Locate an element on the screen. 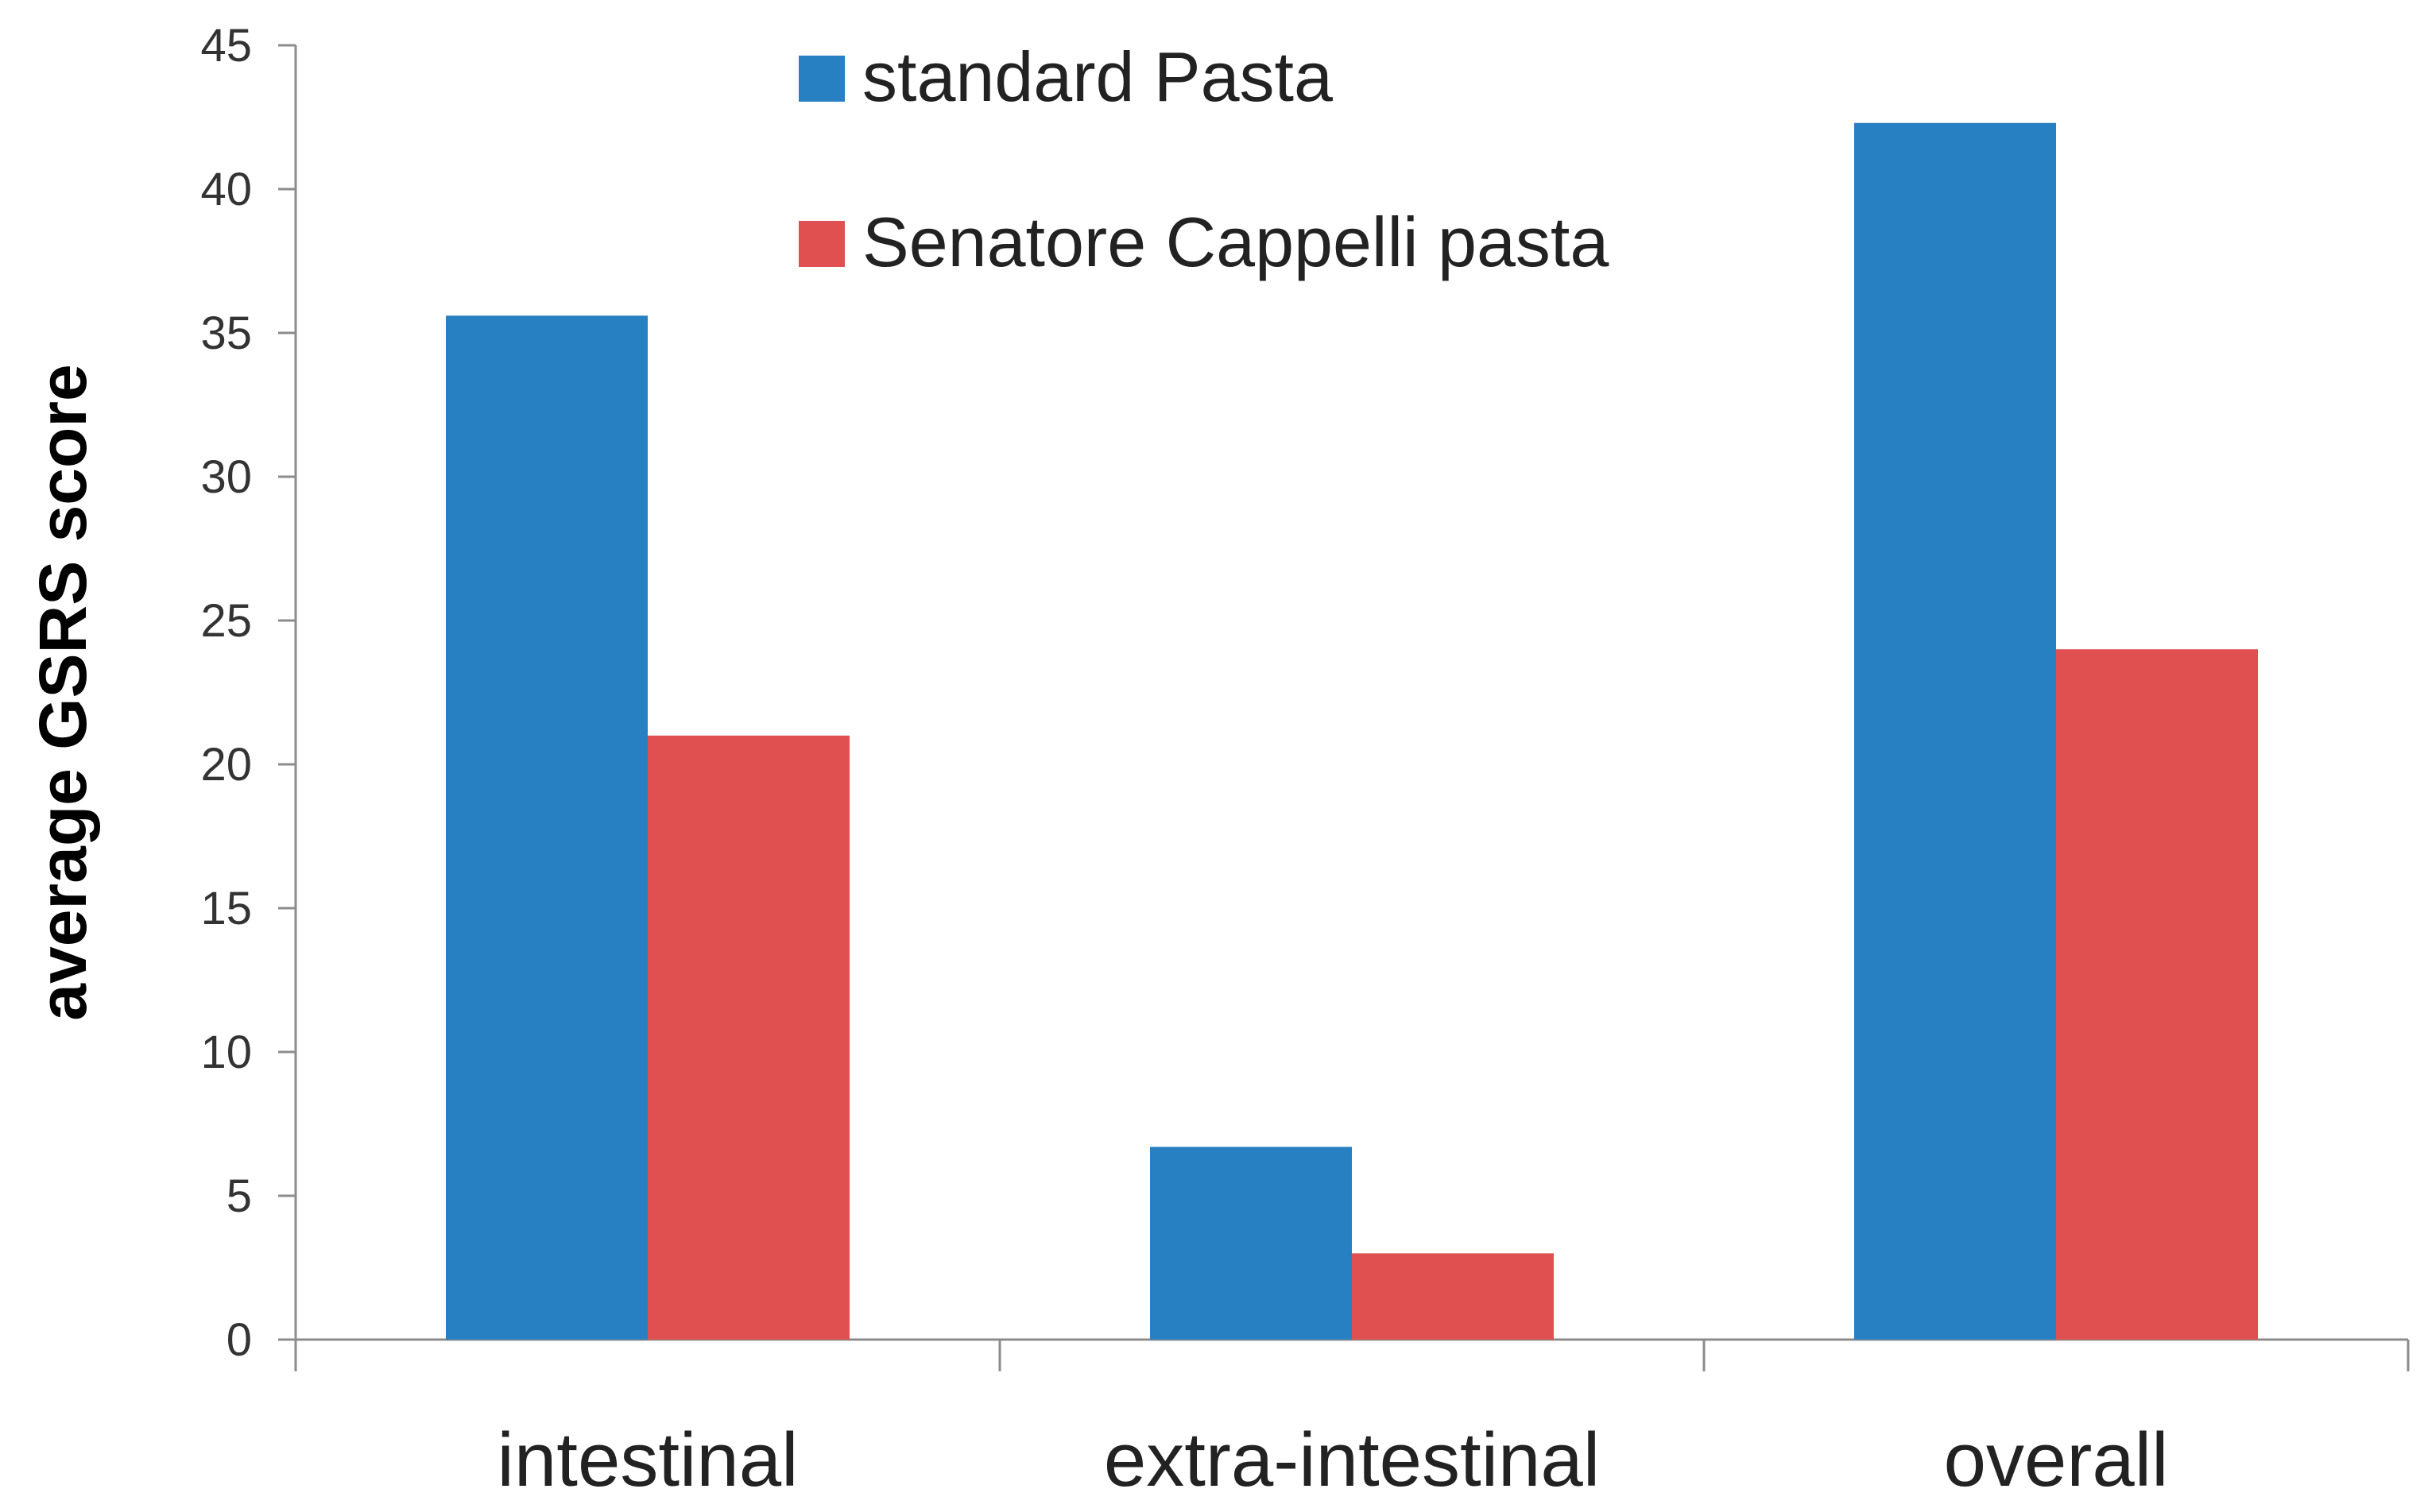 This screenshot has width=2424, height=1512. y-tick-label: 25 is located at coordinates (226, 621).